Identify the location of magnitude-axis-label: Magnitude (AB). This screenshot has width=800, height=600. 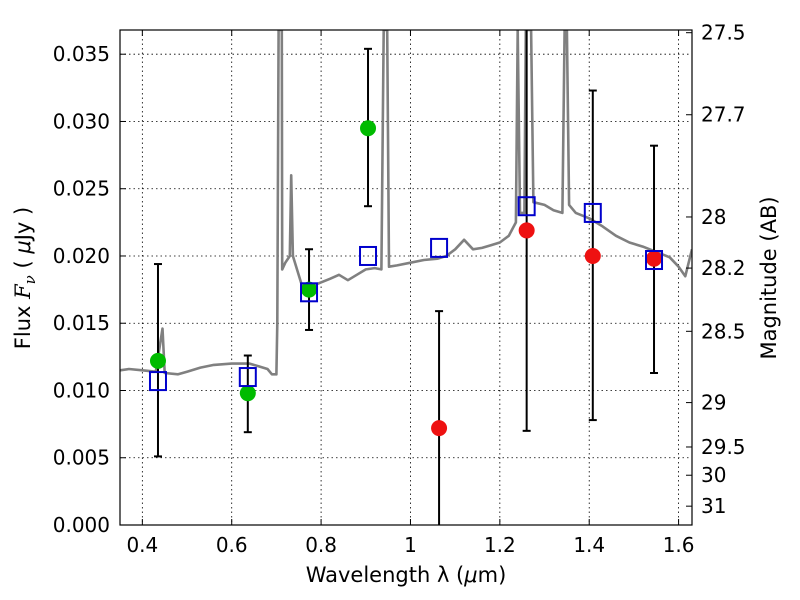
(769, 277).